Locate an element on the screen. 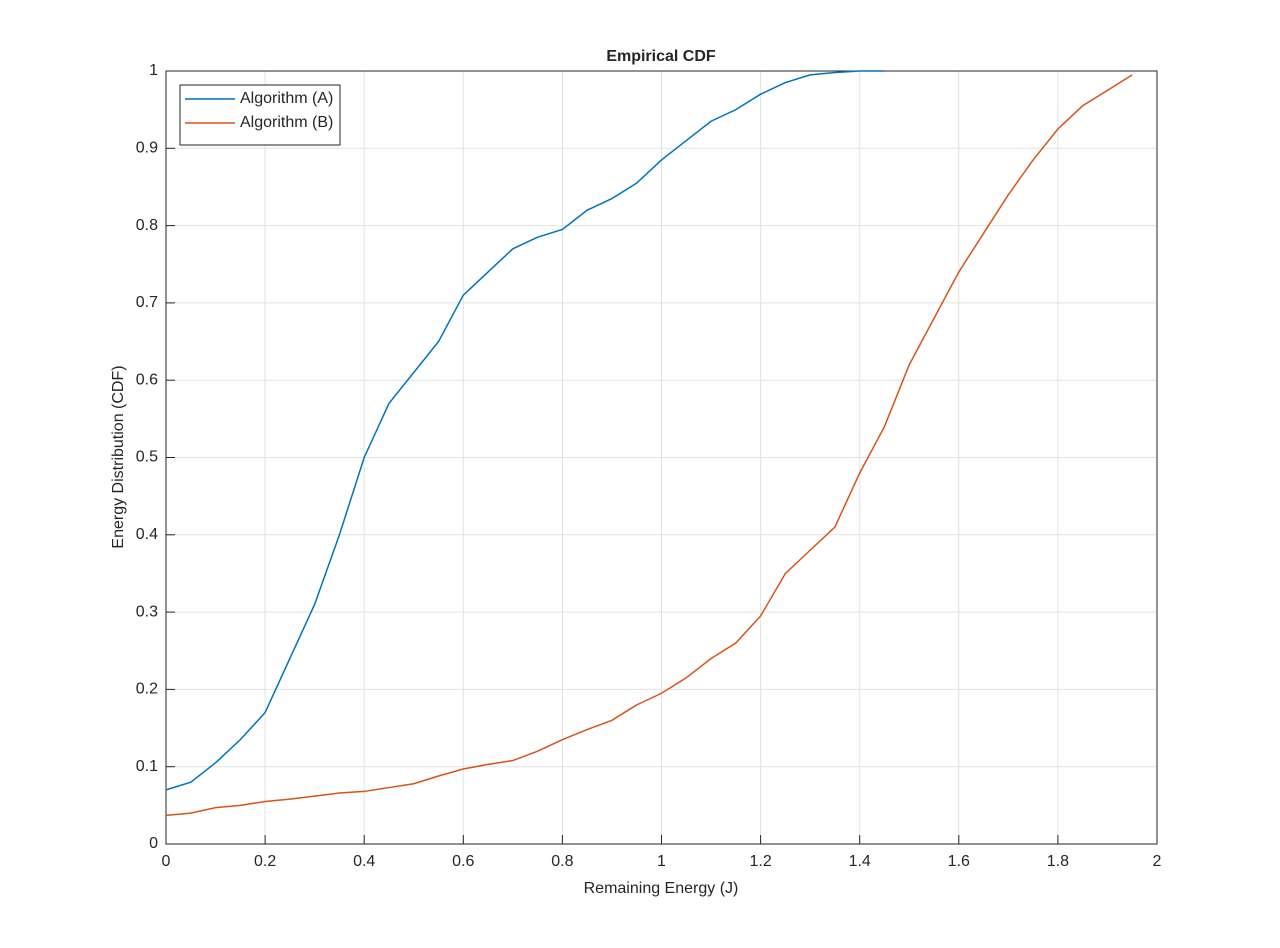  x-tick-label: 1.6 is located at coordinates (959, 861).